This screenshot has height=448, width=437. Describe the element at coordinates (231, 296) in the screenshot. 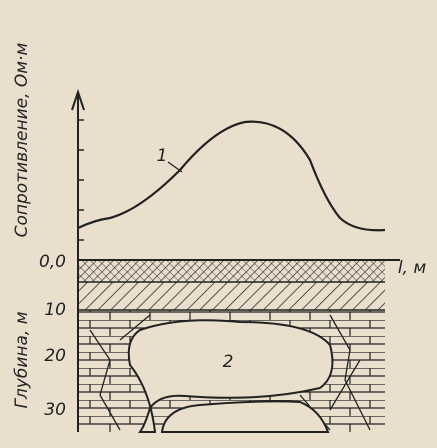

I see `clay-layer` at that location.